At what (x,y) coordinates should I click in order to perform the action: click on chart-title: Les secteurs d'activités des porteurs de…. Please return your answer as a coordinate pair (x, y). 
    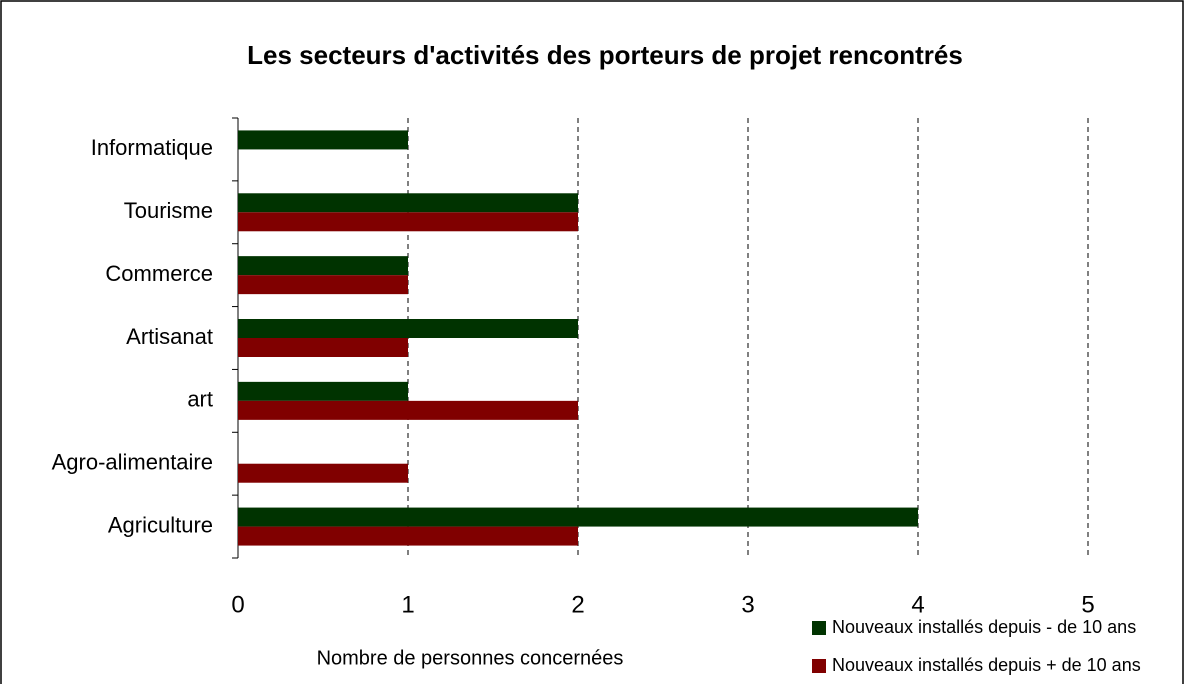
    Looking at the image, I should click on (605, 55).